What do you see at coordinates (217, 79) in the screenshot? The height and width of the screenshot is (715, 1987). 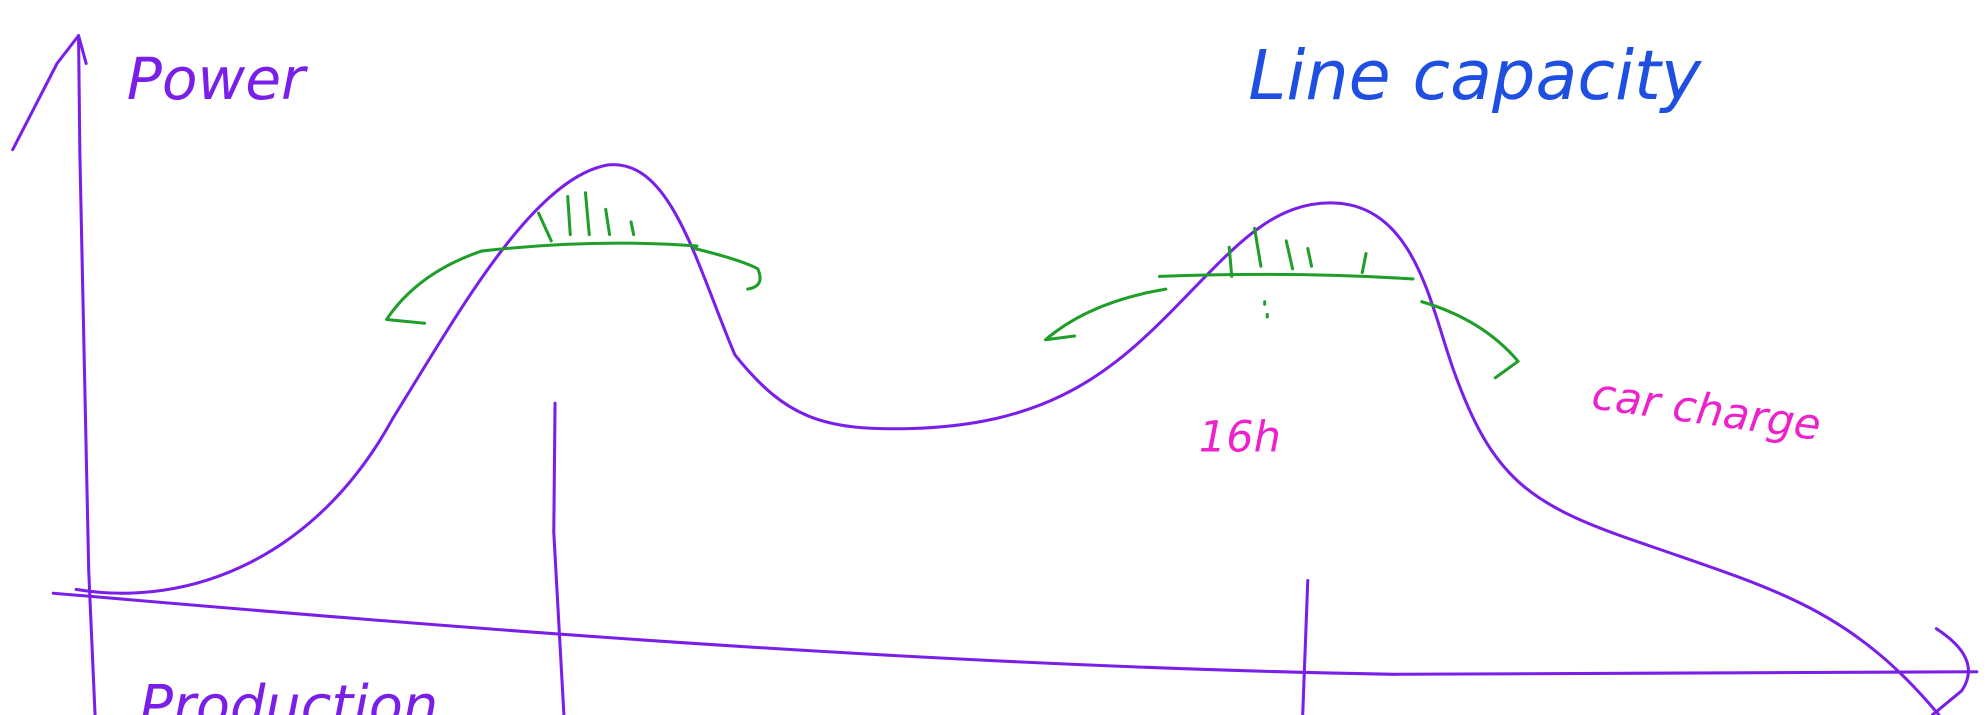 I see `y-axis-label: Power` at bounding box center [217, 79].